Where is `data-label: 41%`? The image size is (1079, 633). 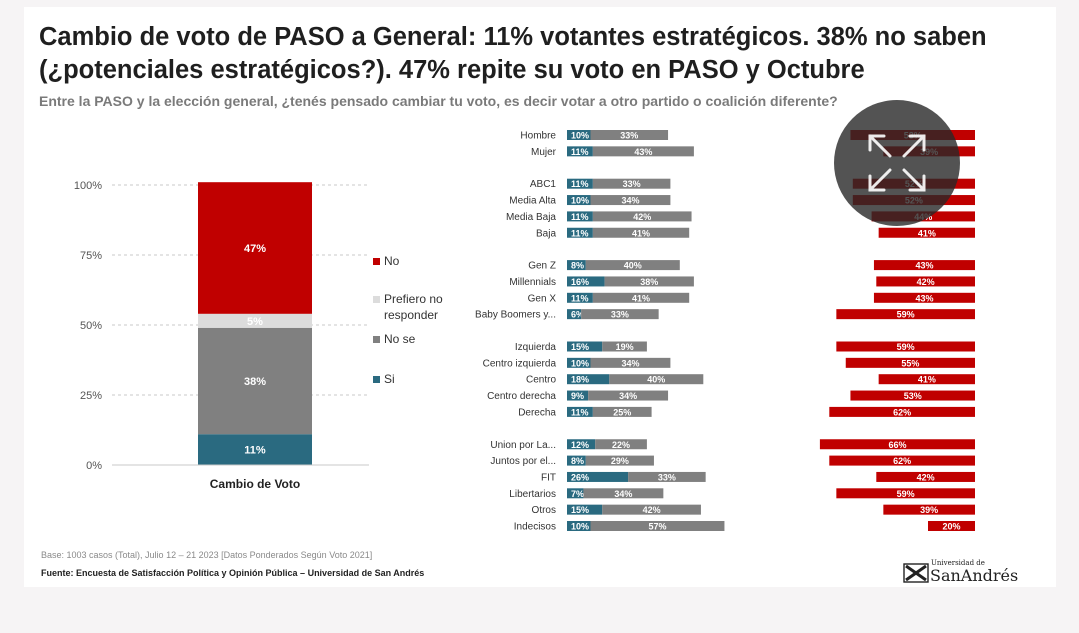
data-label: 41% is located at coordinates (927, 380).